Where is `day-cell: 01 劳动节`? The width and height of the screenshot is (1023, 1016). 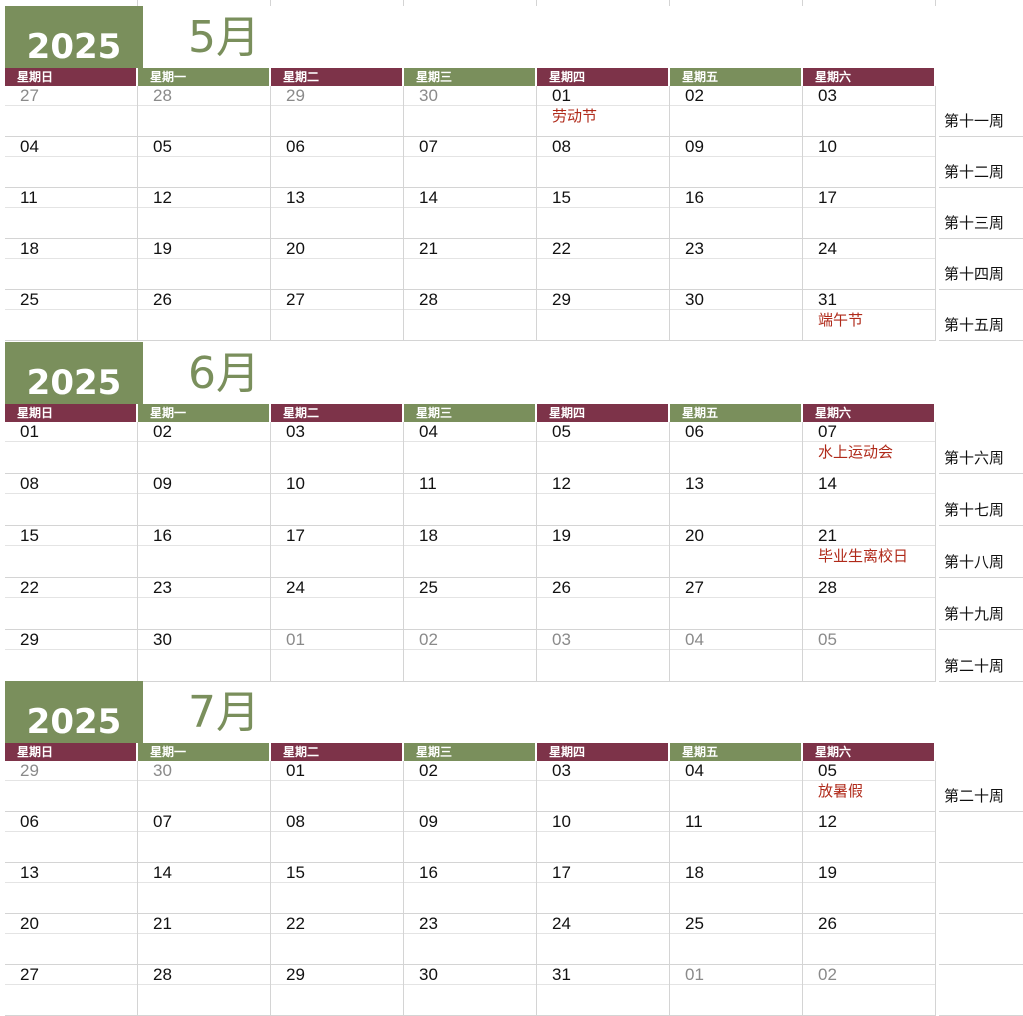
day-cell: 01 劳动节 is located at coordinates (603, 111).